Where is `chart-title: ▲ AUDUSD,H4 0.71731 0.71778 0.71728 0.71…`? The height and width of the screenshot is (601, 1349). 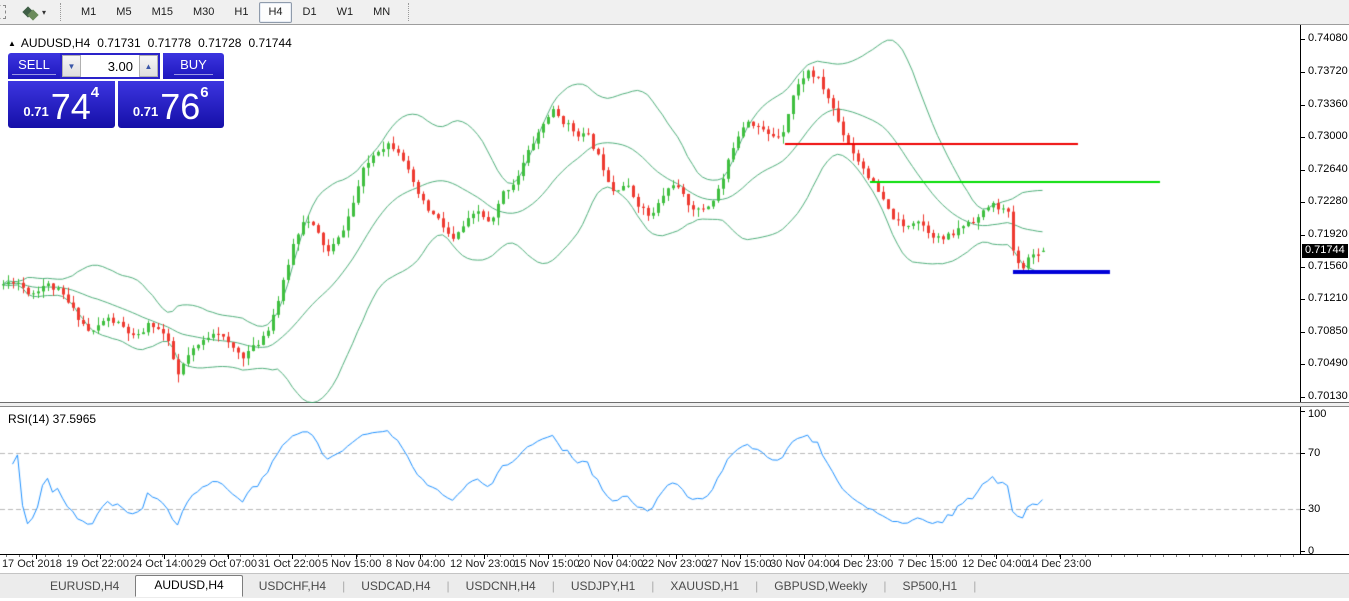 chart-title: ▲ AUDUSD,H4 0.71731 0.71778 0.71728 0.71… is located at coordinates (150, 43).